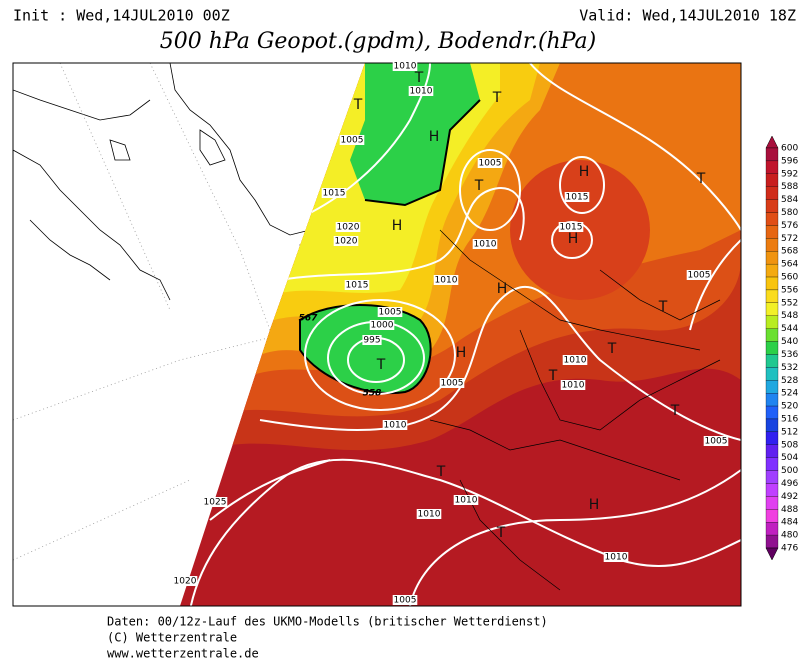 The width and height of the screenshot is (812, 671). I want to click on colorbar-tick-label: 484, so click(789, 523).